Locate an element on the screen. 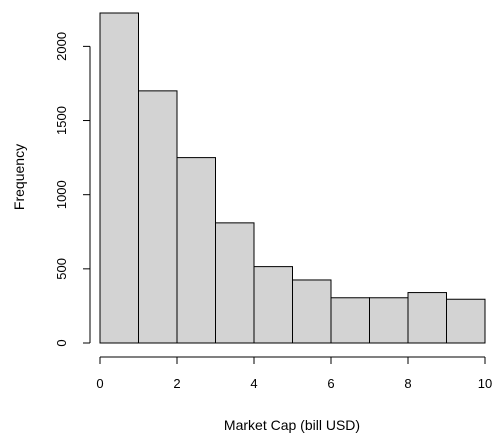 This screenshot has width=494, height=437. x-tick-label: 10 is located at coordinates (485, 383).